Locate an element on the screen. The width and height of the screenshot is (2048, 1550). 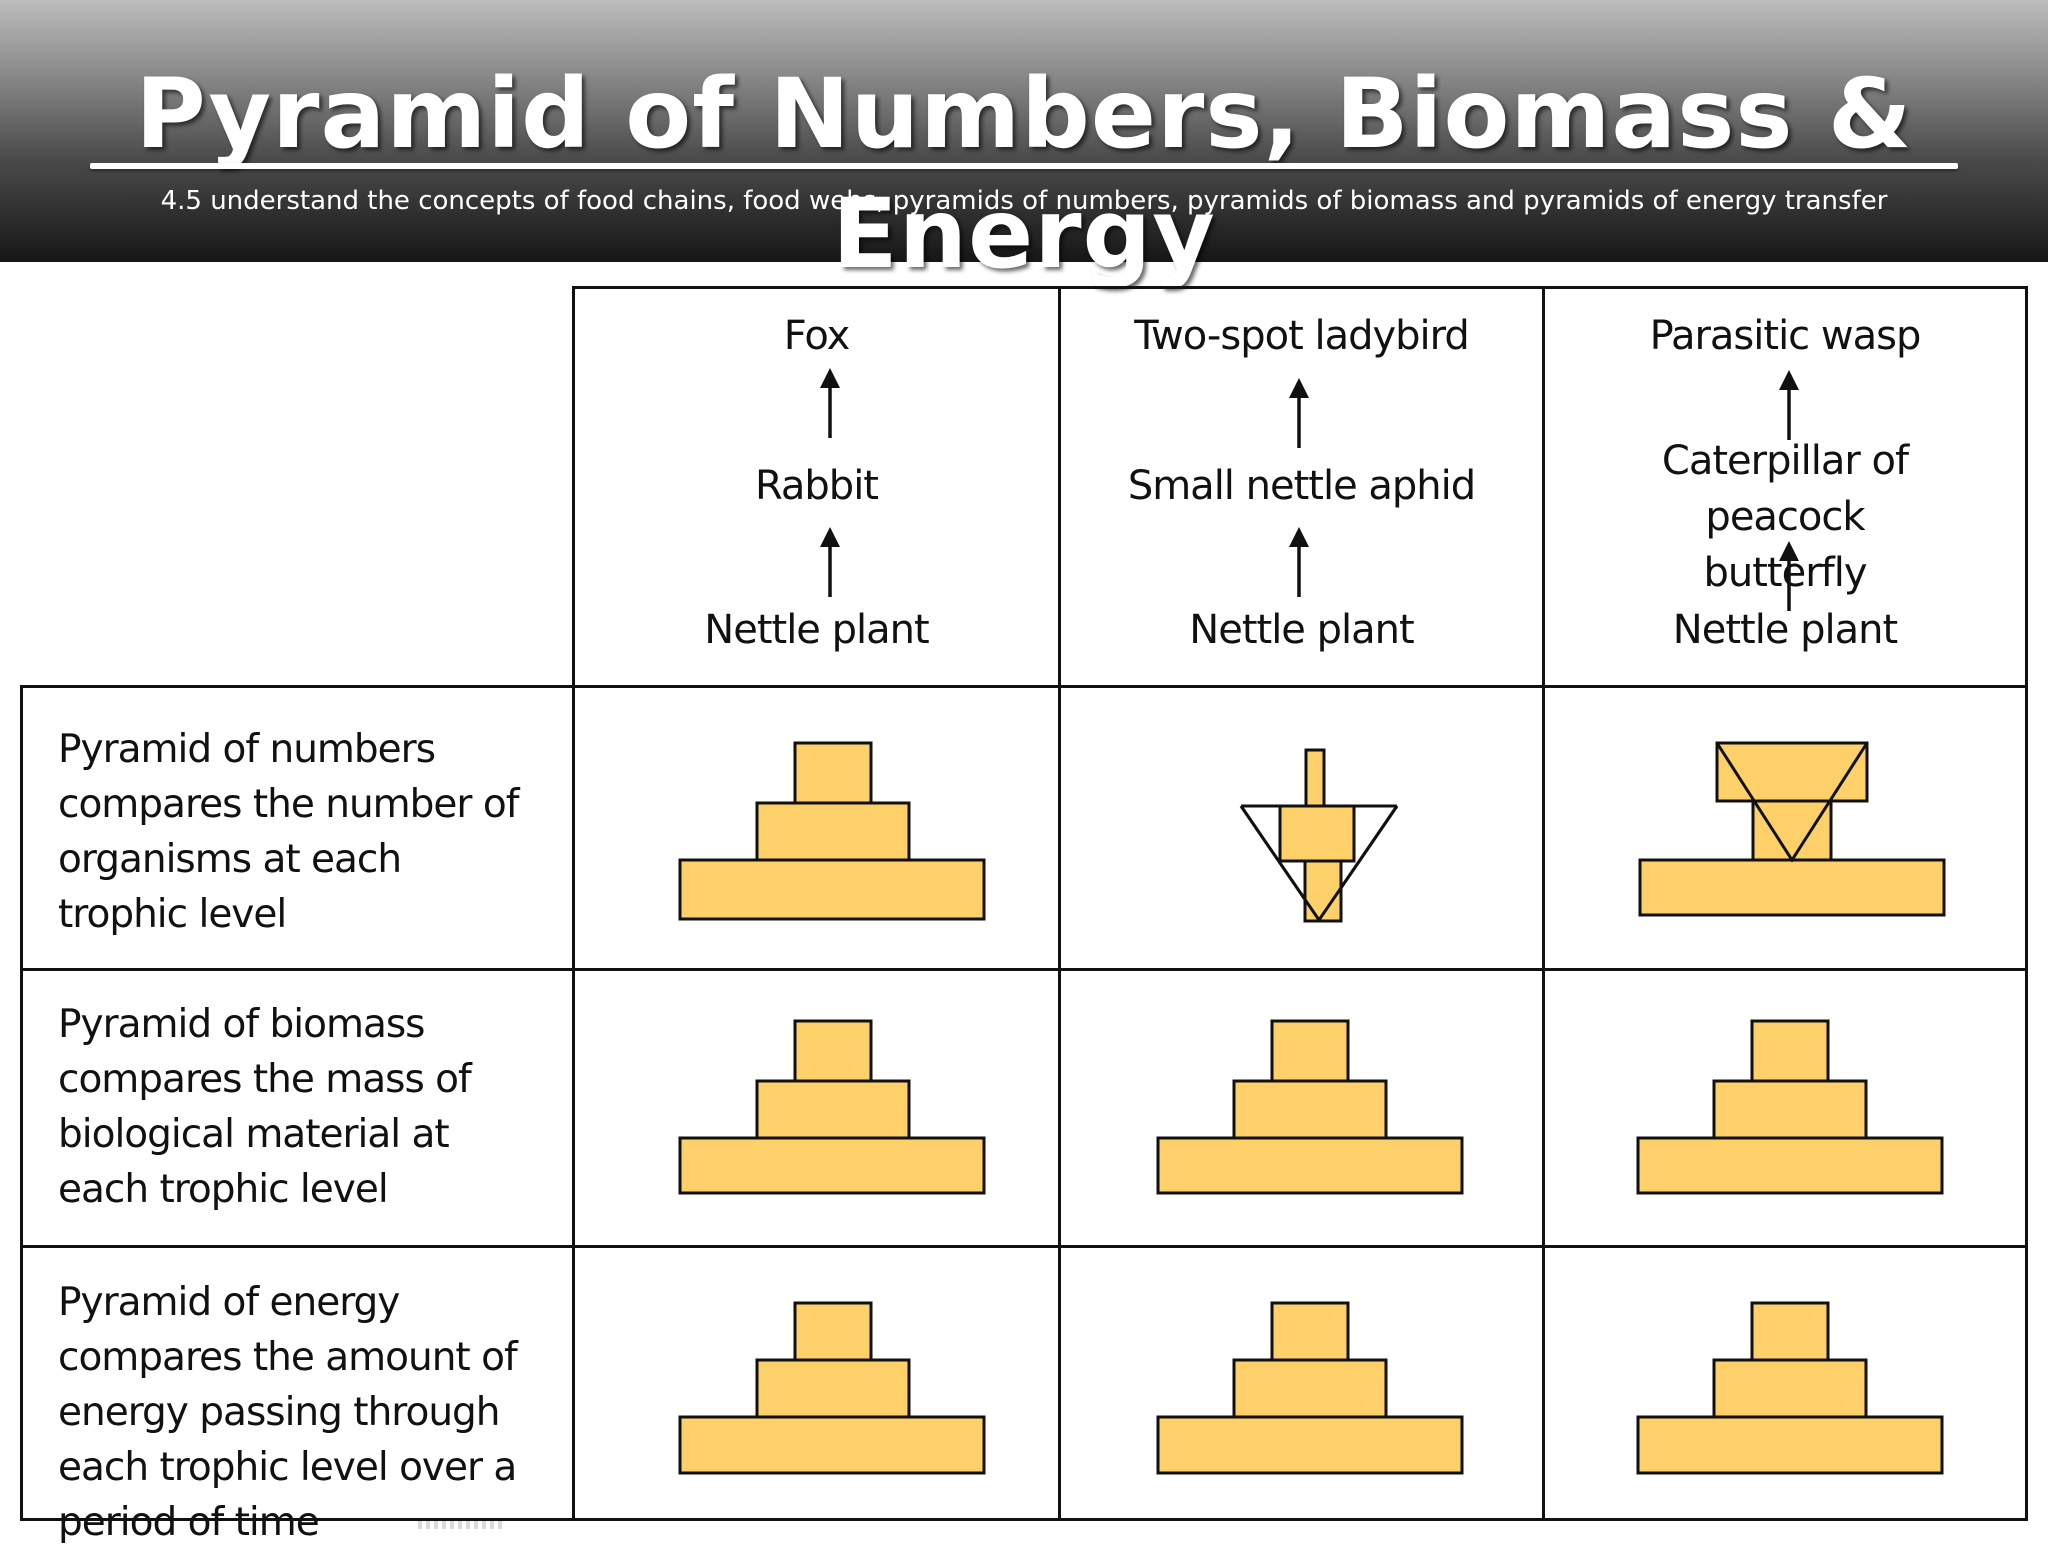
biomass-pyramid-ladybird is located at coordinates (1310, 1107).